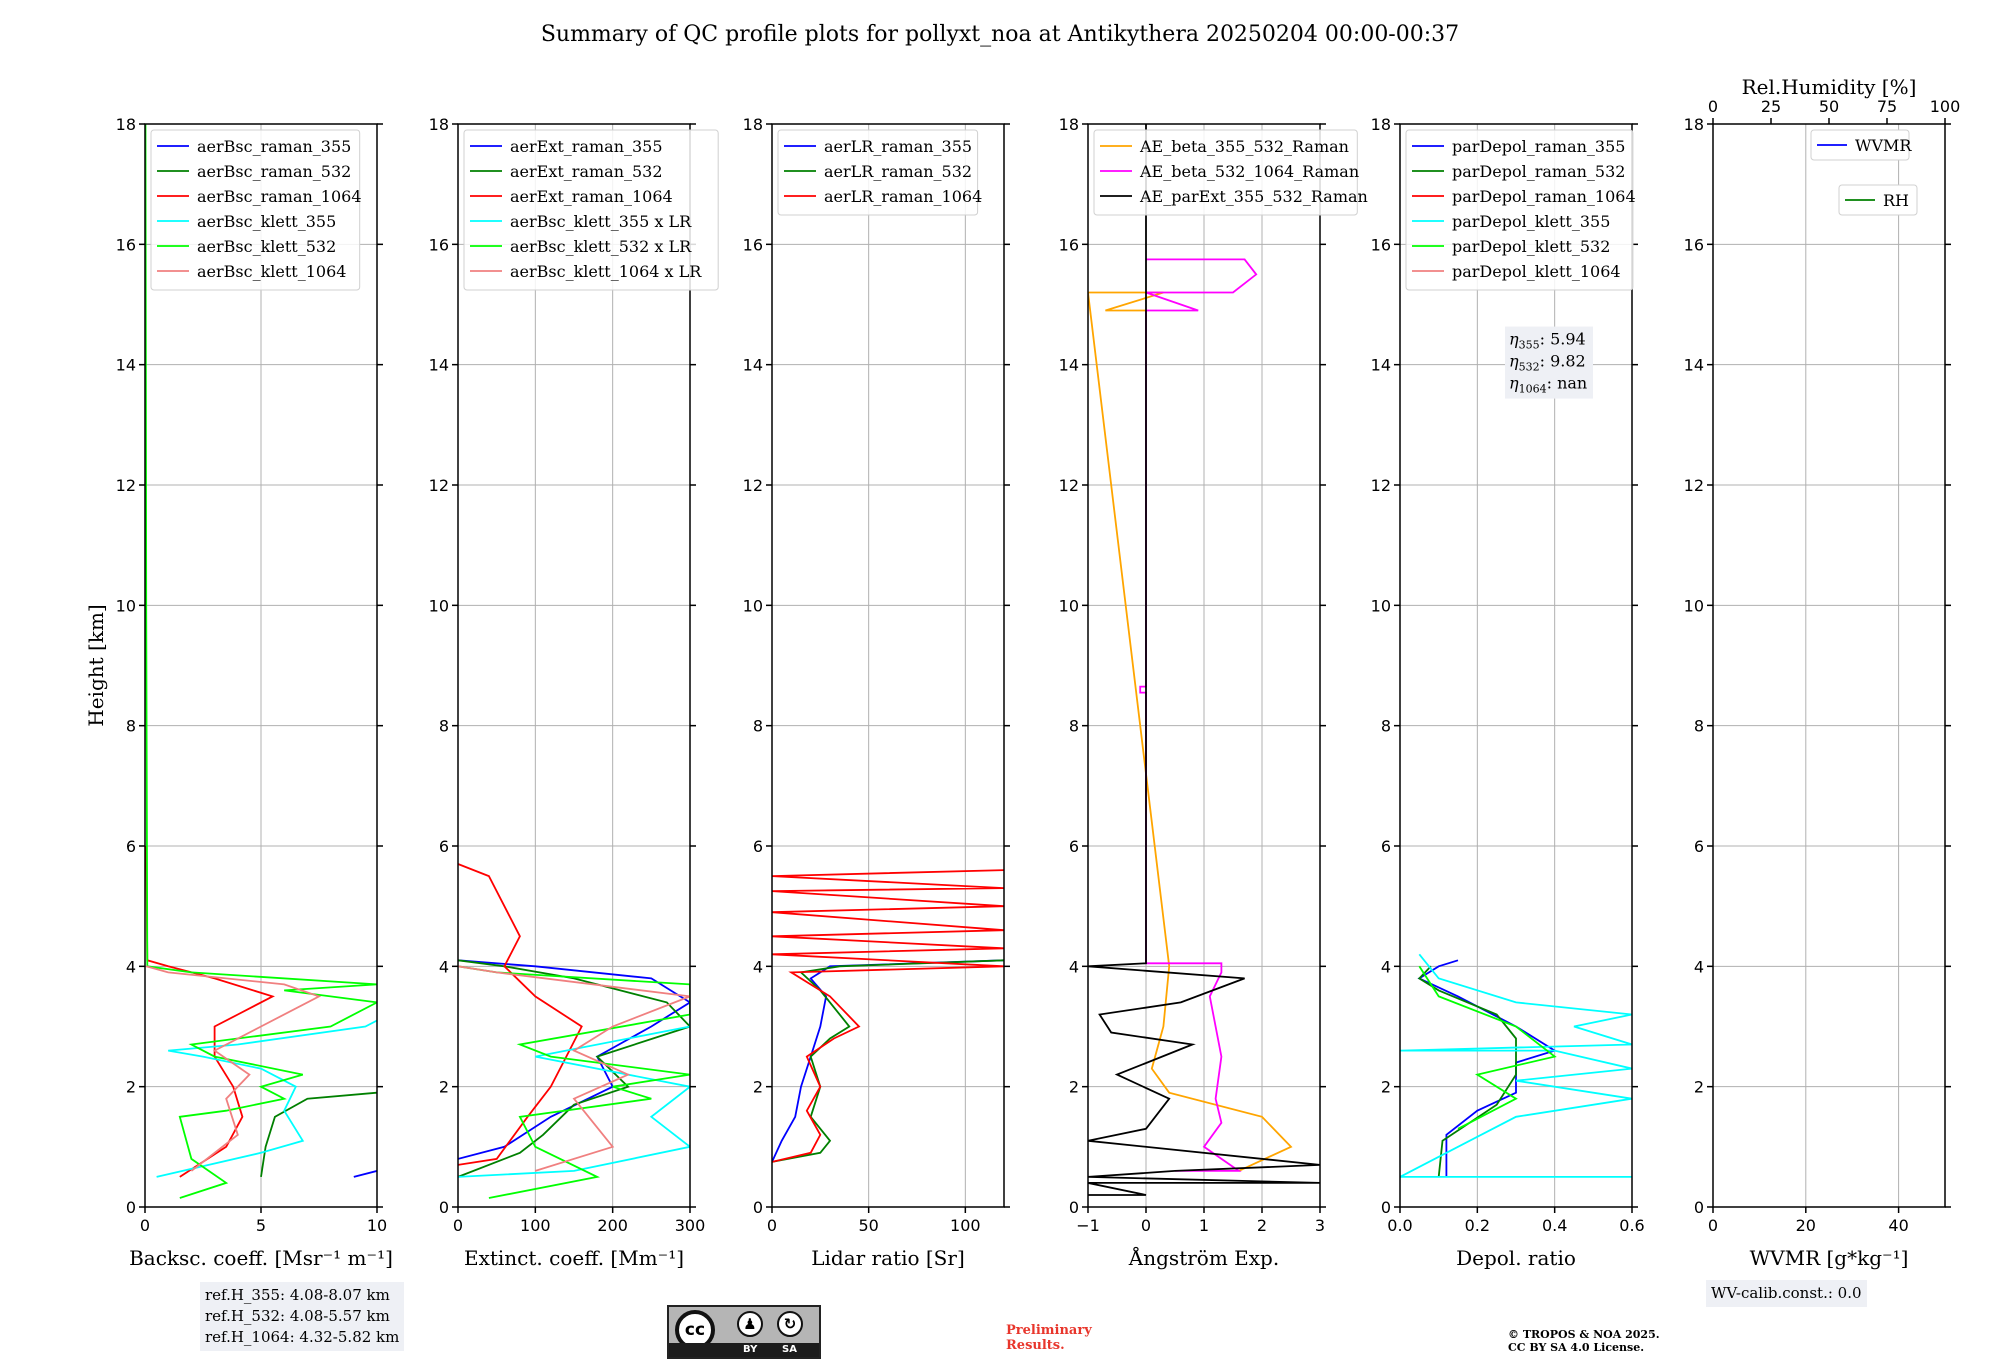  I want to click on x-tick-label: 50, so click(868, 1225).